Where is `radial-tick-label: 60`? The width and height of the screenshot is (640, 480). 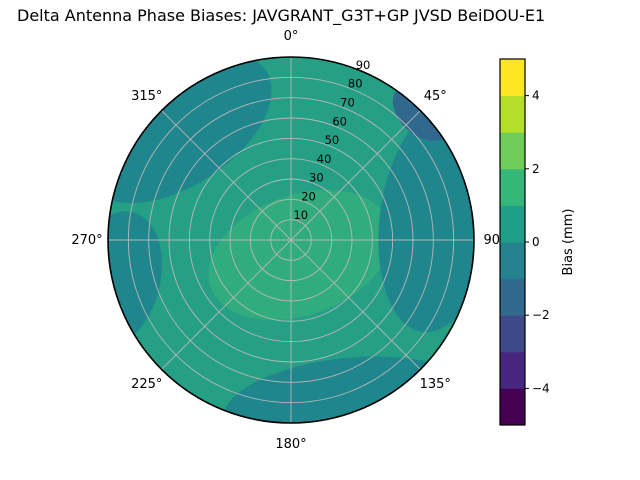 radial-tick-label: 60 is located at coordinates (339, 121).